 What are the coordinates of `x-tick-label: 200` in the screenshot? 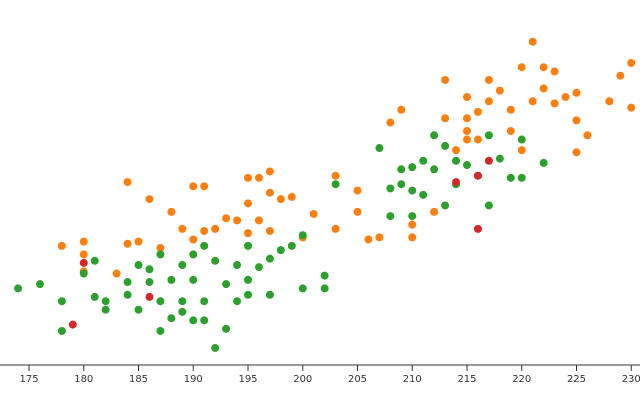 It's located at (302, 379).